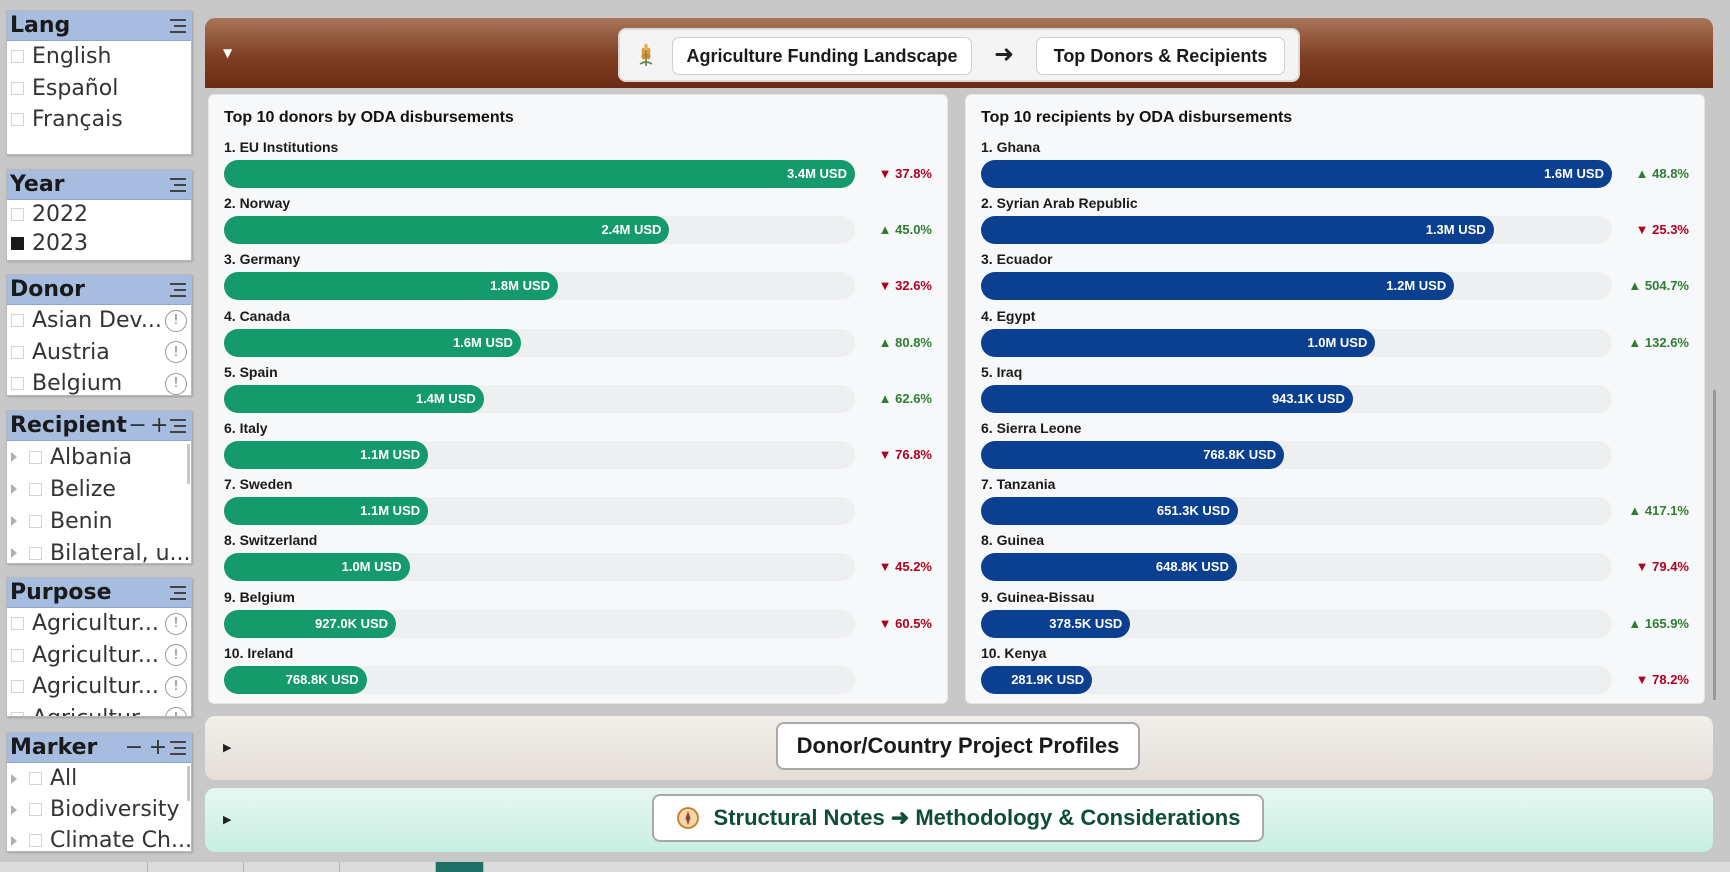  I want to click on donor-row: 7. Sweden 1.1M USD, so click(584, 503).